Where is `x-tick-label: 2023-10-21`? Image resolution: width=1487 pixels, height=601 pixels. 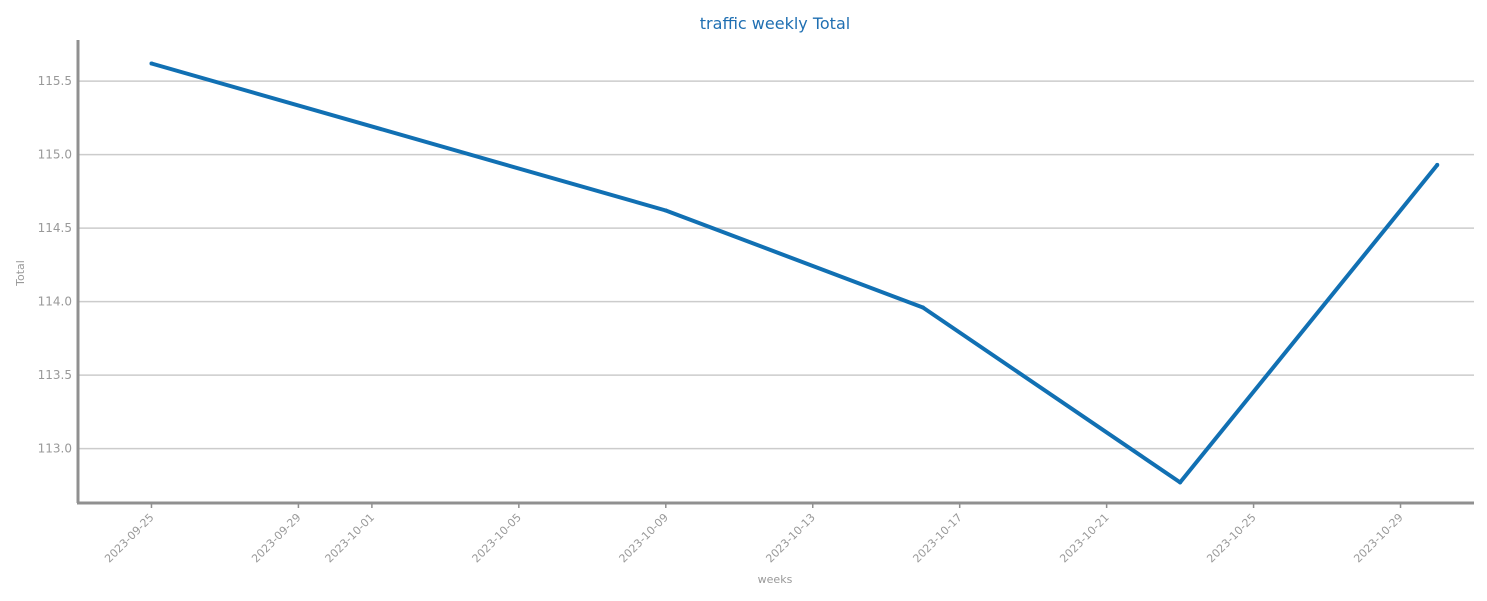
x-tick-label: 2023-10-21 is located at coordinates (1084, 538).